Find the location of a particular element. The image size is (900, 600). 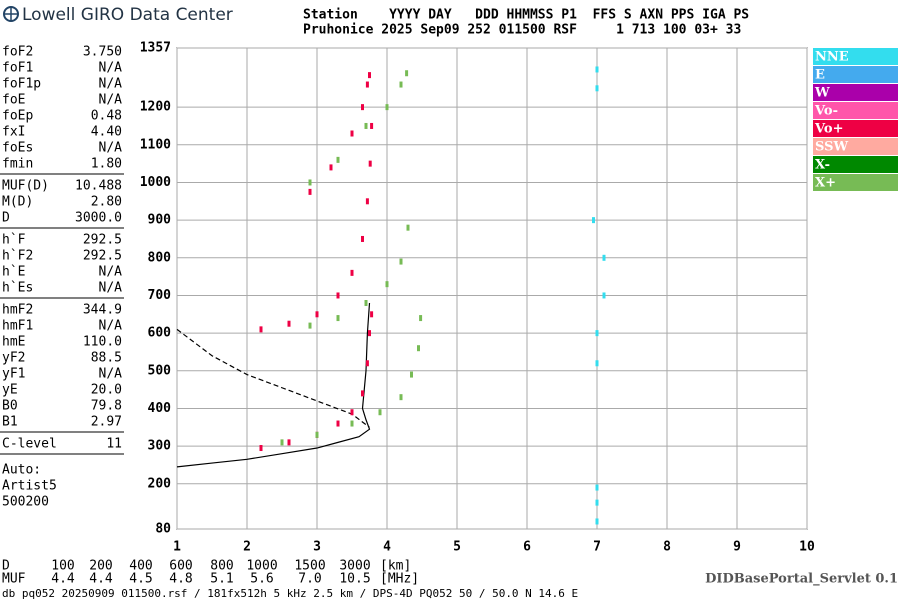

param-label: foF1 is located at coordinates (17, 68).